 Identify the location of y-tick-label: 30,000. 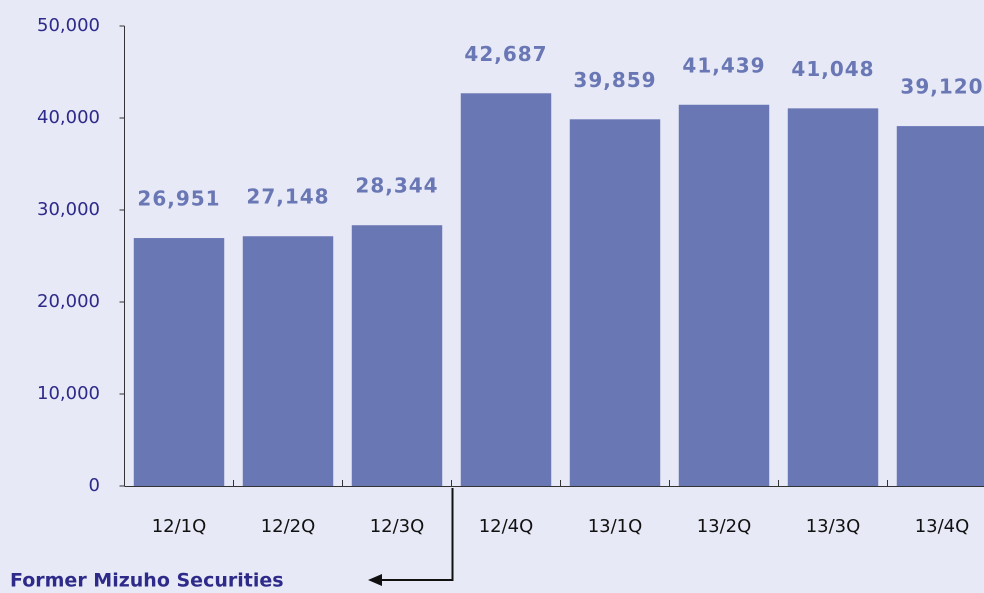
(68, 209).